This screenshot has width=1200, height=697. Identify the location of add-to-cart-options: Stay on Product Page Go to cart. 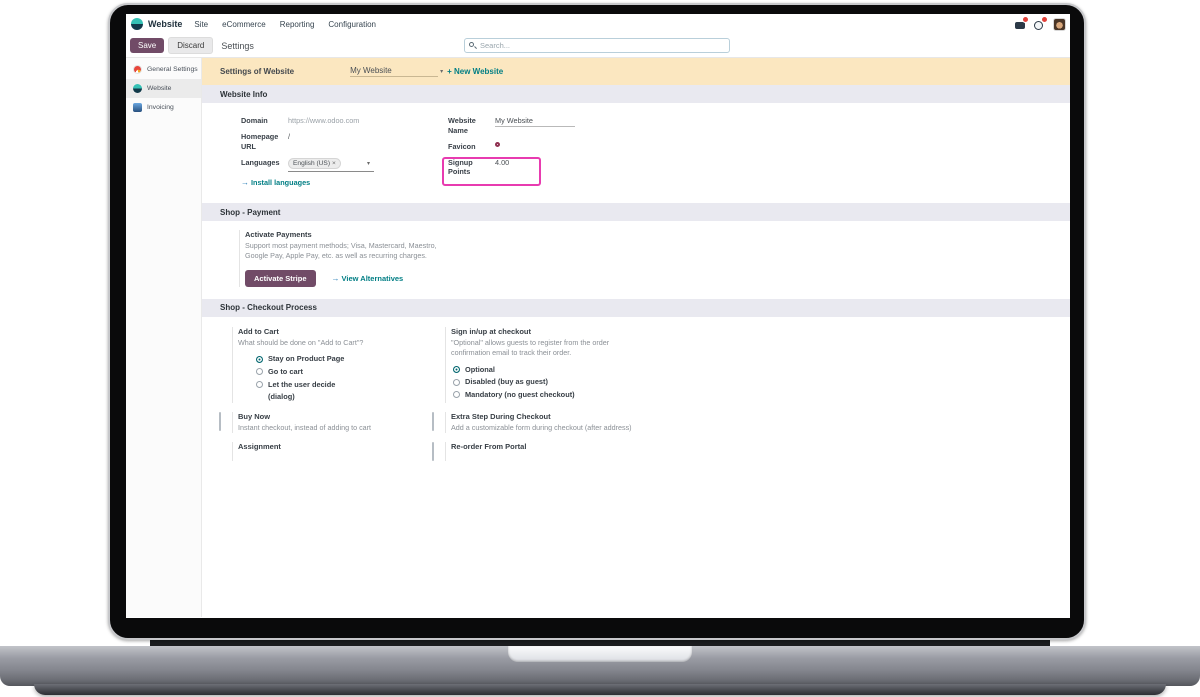
(309, 378).